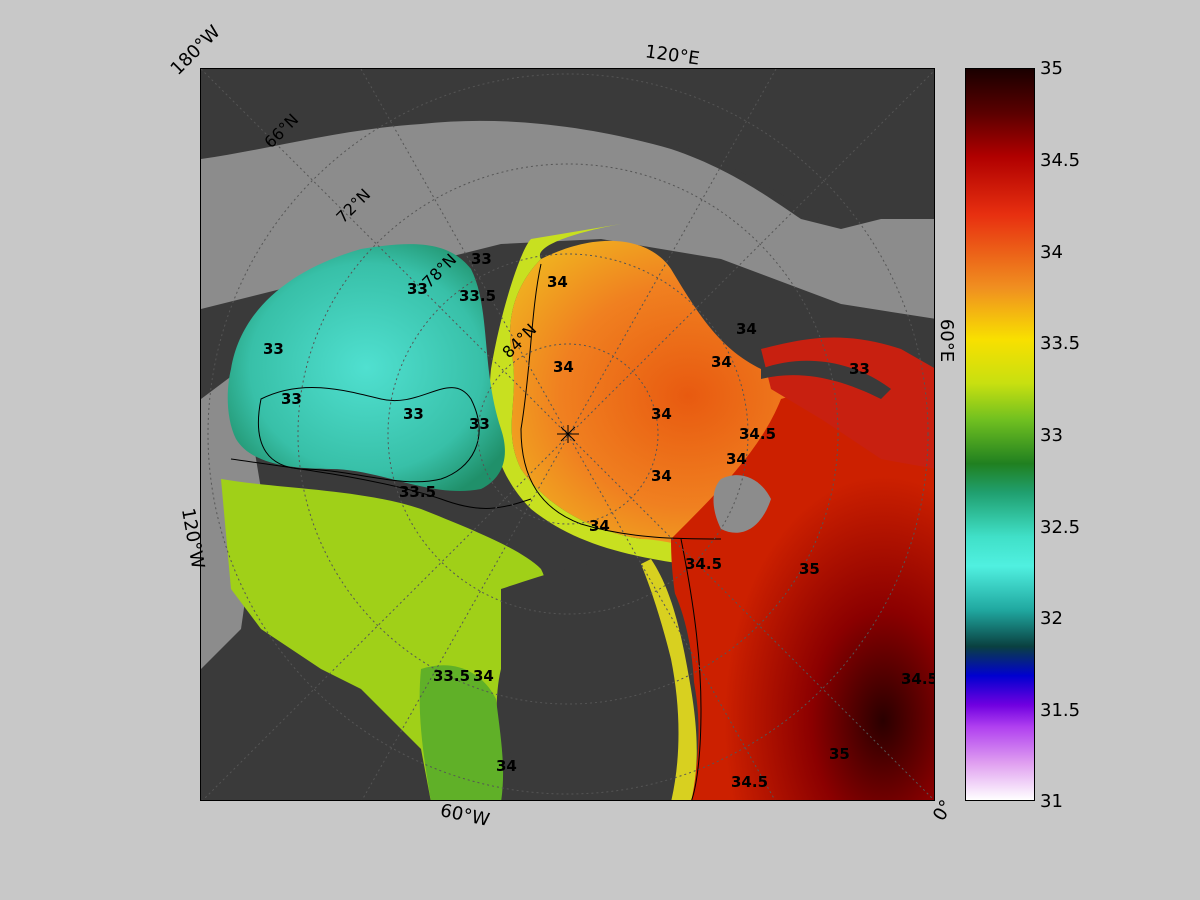 This screenshot has width=1200, height=900. Describe the element at coordinates (461, 732) in the screenshot. I see `baffin-bay` at that location.